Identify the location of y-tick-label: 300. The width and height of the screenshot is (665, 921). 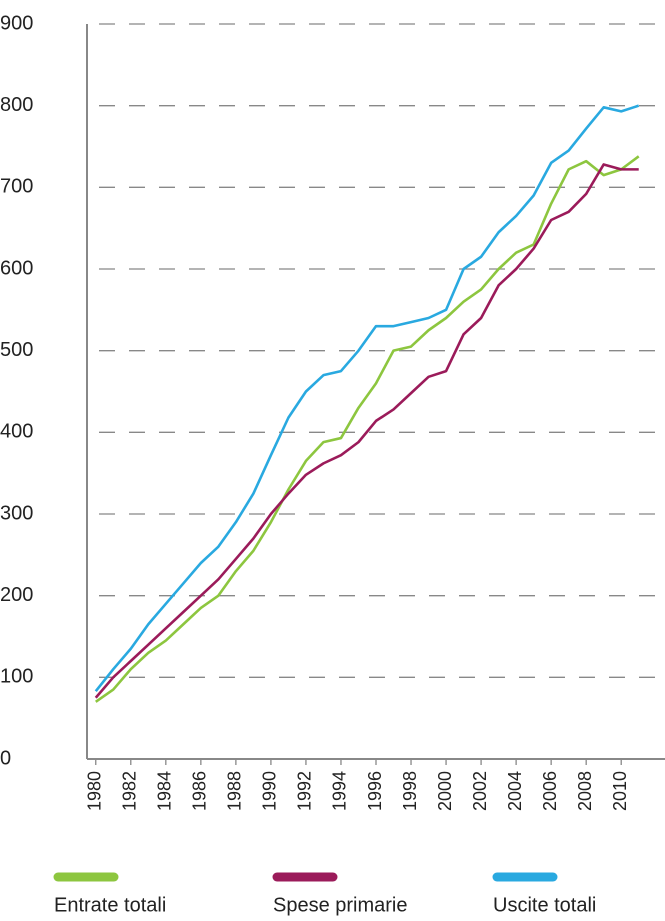
(16, 513).